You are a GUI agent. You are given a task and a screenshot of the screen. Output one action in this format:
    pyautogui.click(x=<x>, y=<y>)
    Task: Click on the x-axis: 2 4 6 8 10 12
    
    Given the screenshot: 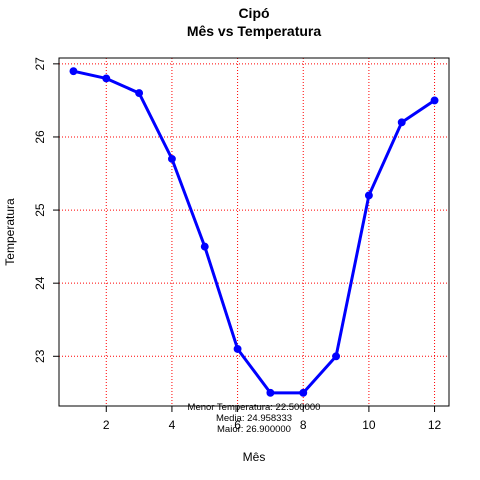 What is the action you would take?
    pyautogui.click(x=272, y=419)
    